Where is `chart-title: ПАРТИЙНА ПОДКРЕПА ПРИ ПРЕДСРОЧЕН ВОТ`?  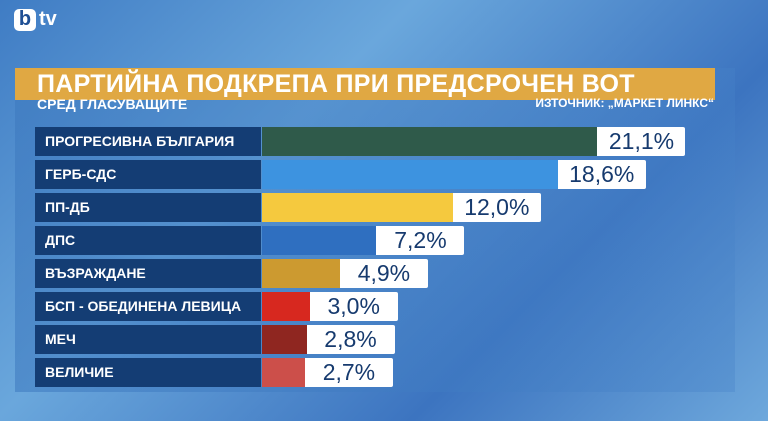
chart-title: ПАРТИЙНА ПОДКРЕПА ПРИ ПРЕДСРОЧЕН ВОТ is located at coordinates (365, 84).